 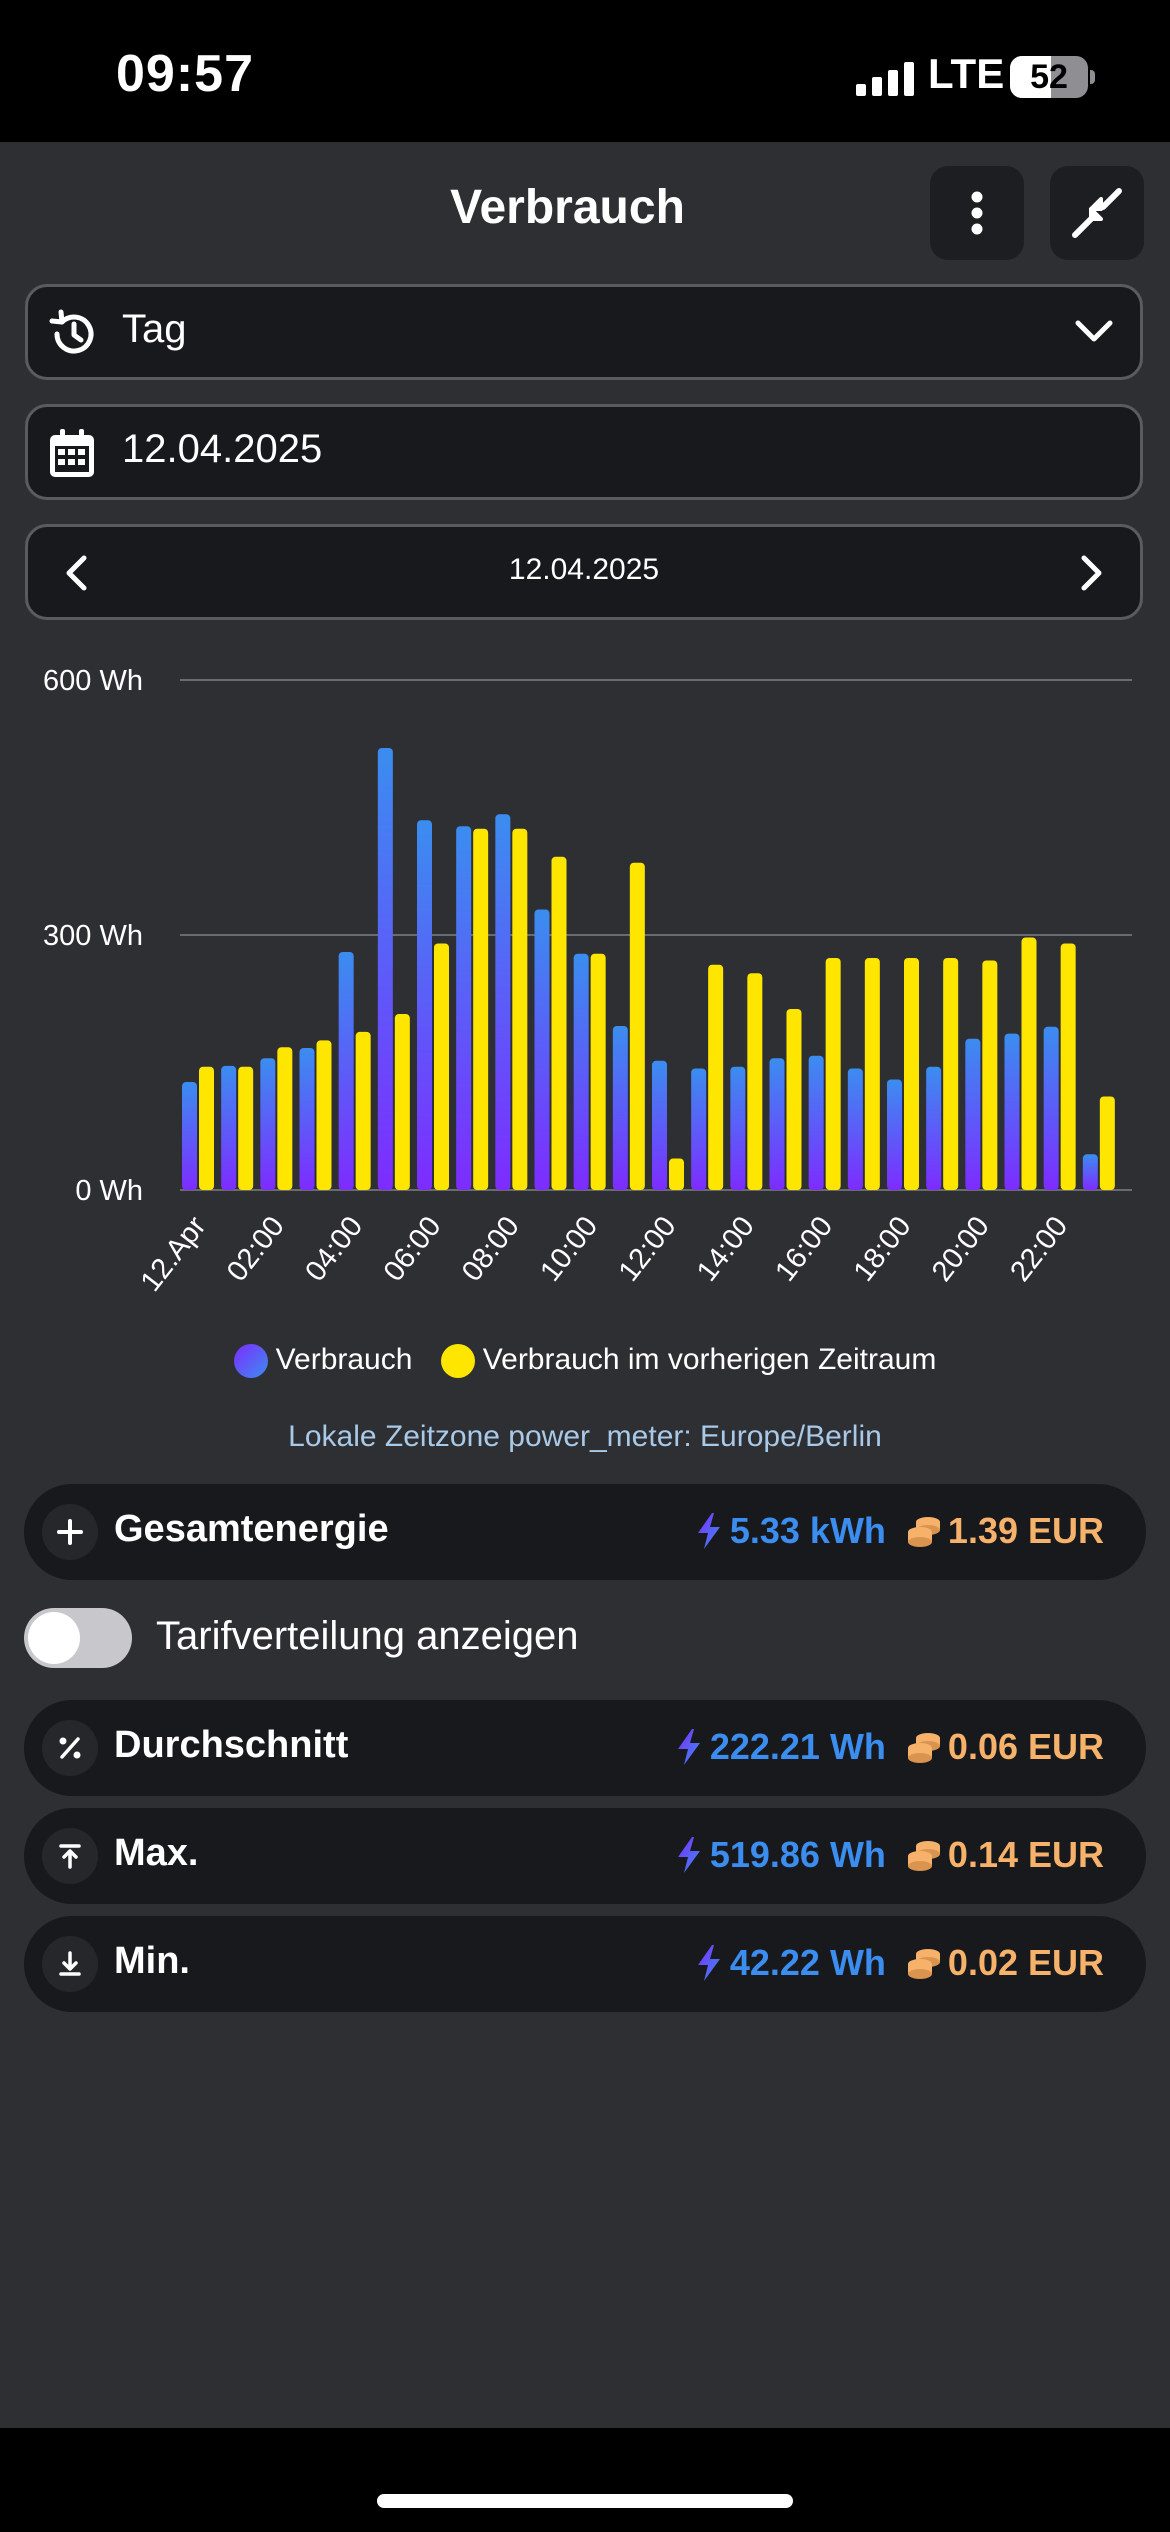 I want to click on home-indicator, so click(x=585, y=2501).